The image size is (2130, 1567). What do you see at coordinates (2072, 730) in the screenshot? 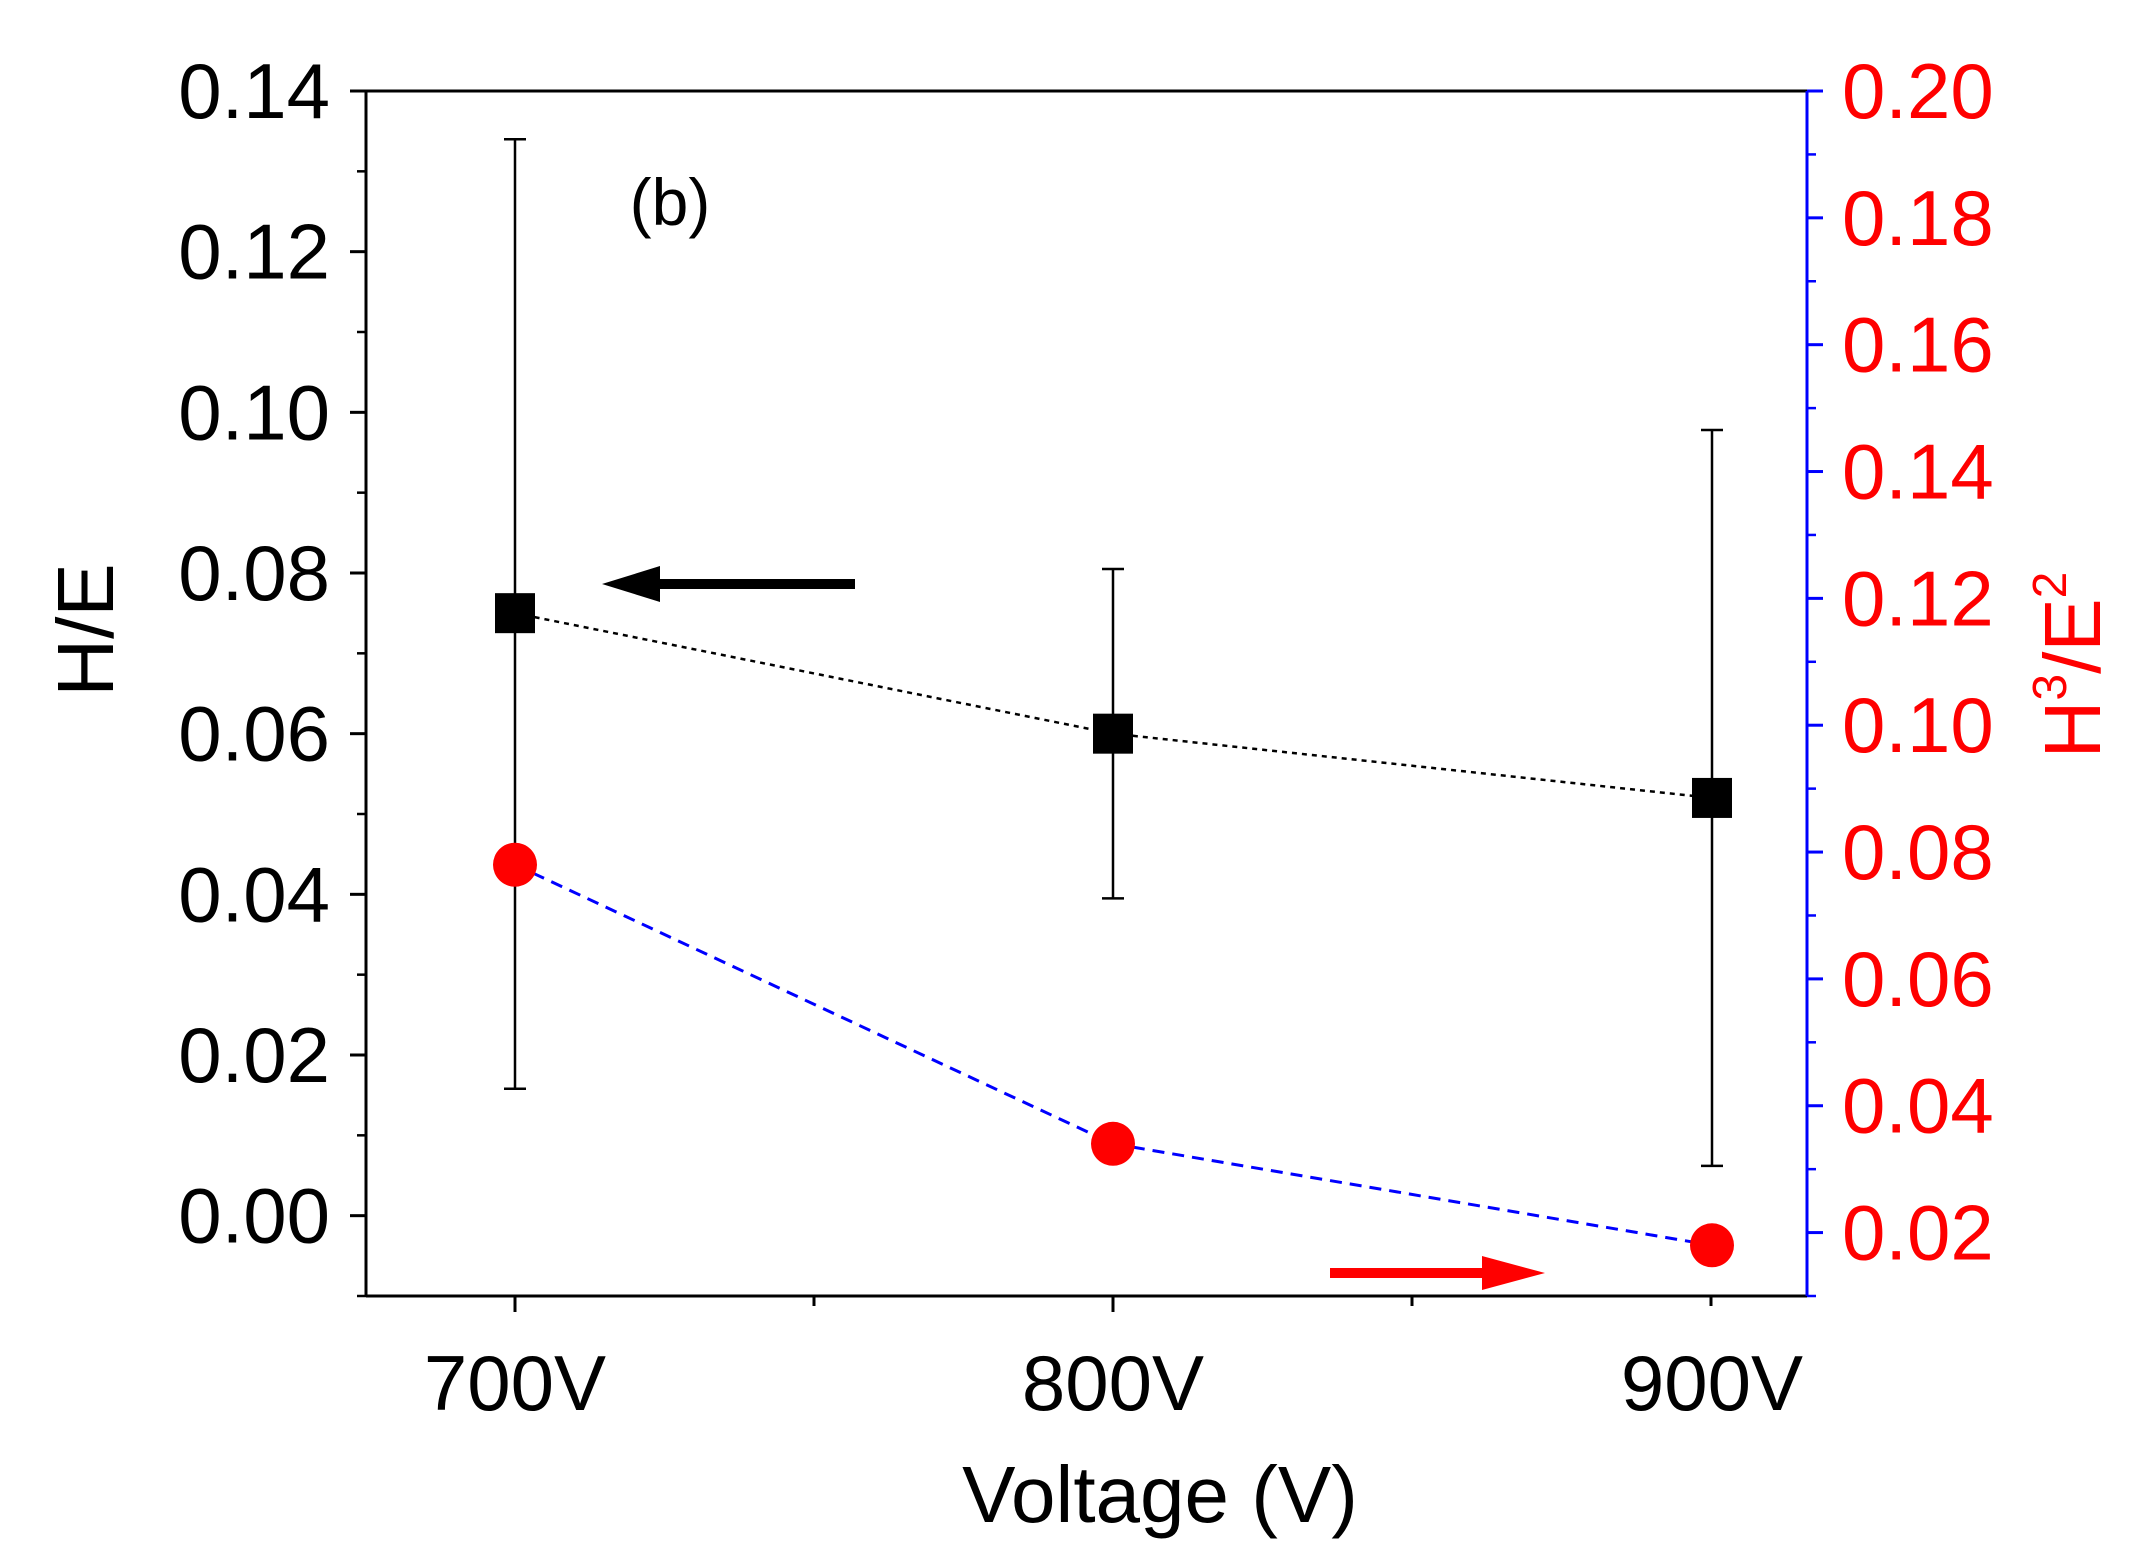
I see `right-axis-title-h: H` at bounding box center [2072, 730].